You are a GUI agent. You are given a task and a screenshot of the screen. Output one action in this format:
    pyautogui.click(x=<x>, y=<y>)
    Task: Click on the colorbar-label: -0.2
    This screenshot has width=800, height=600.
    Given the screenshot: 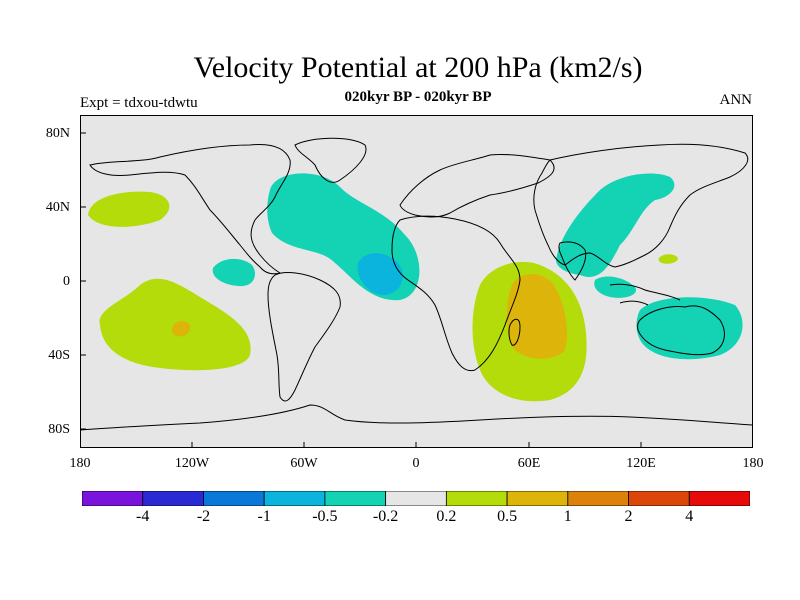 What is the action you would take?
    pyautogui.click(x=385, y=516)
    